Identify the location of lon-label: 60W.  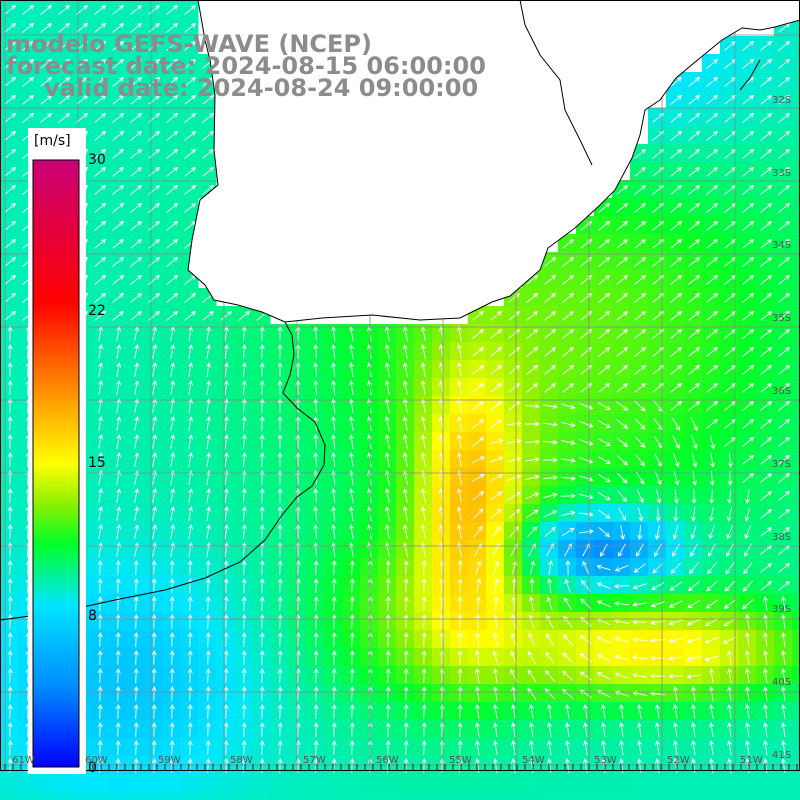
(96, 760).